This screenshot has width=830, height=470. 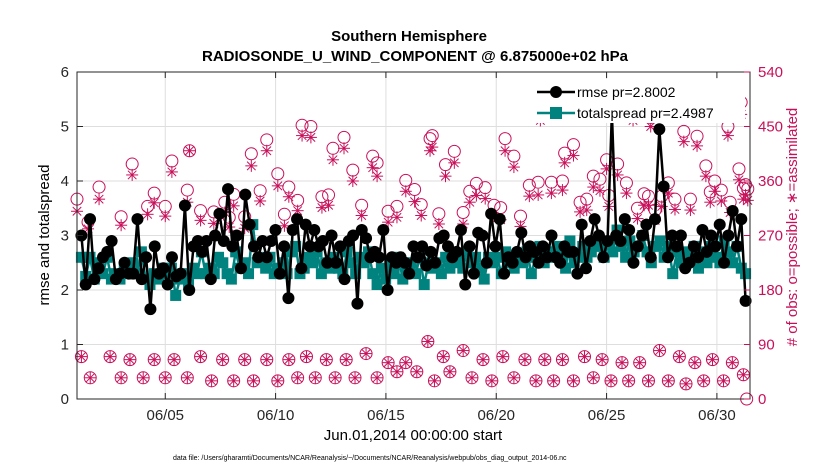 I want to click on legend-rmse-label: rmse pr=2.8002, so click(x=626, y=92).